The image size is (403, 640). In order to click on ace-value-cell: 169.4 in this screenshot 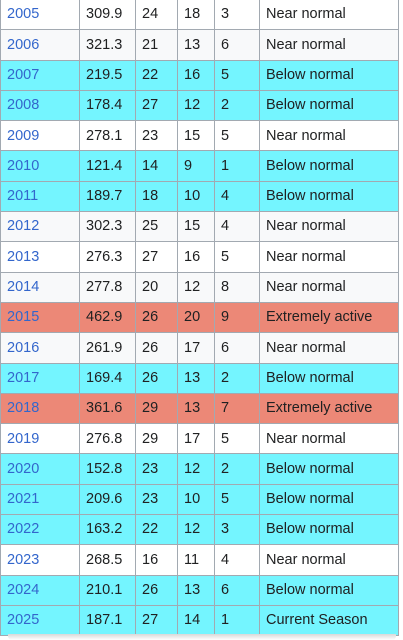, I will do `click(107, 378)`.